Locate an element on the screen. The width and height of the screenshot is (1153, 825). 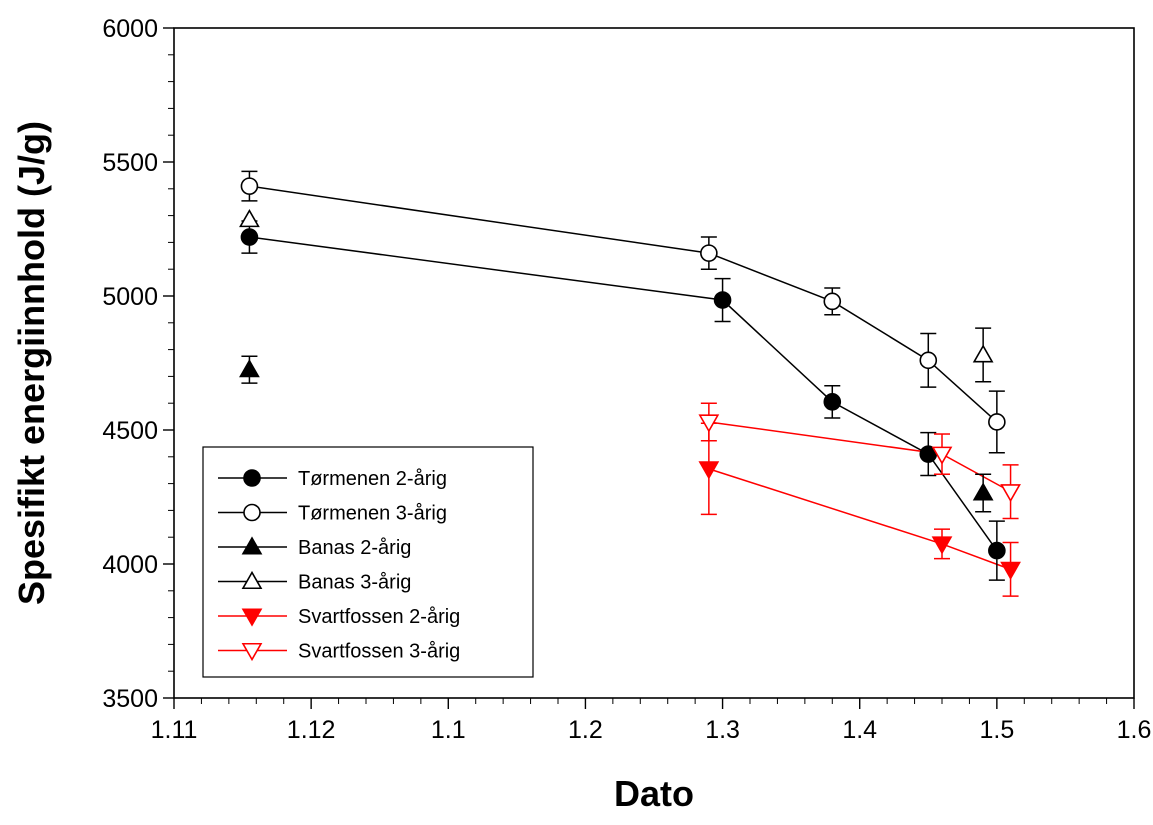
legend-entry: Banas 2-årig is located at coordinates (314, 547).